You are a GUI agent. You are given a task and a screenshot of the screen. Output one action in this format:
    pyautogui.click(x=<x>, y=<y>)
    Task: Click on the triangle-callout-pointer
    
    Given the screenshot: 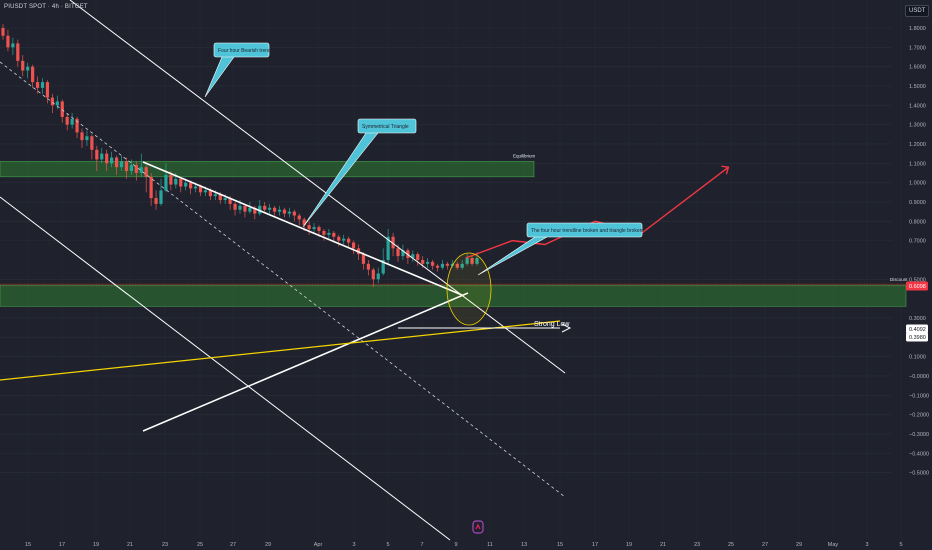 What is the action you would take?
    pyautogui.click(x=340, y=180)
    